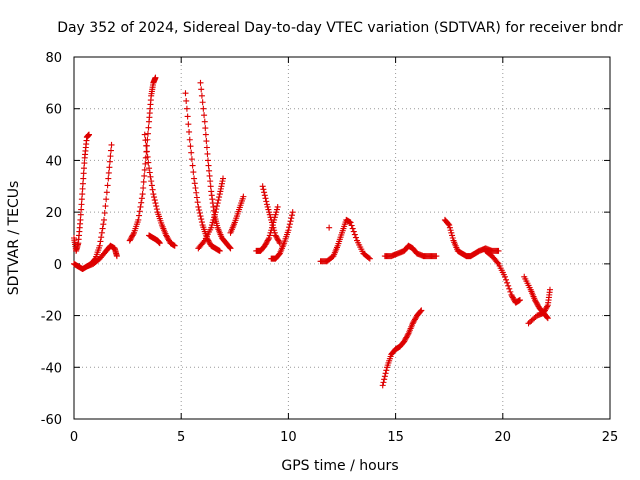 The image size is (640, 480). Describe the element at coordinates (53, 110) in the screenshot. I see `y-tick-label: 60` at that location.